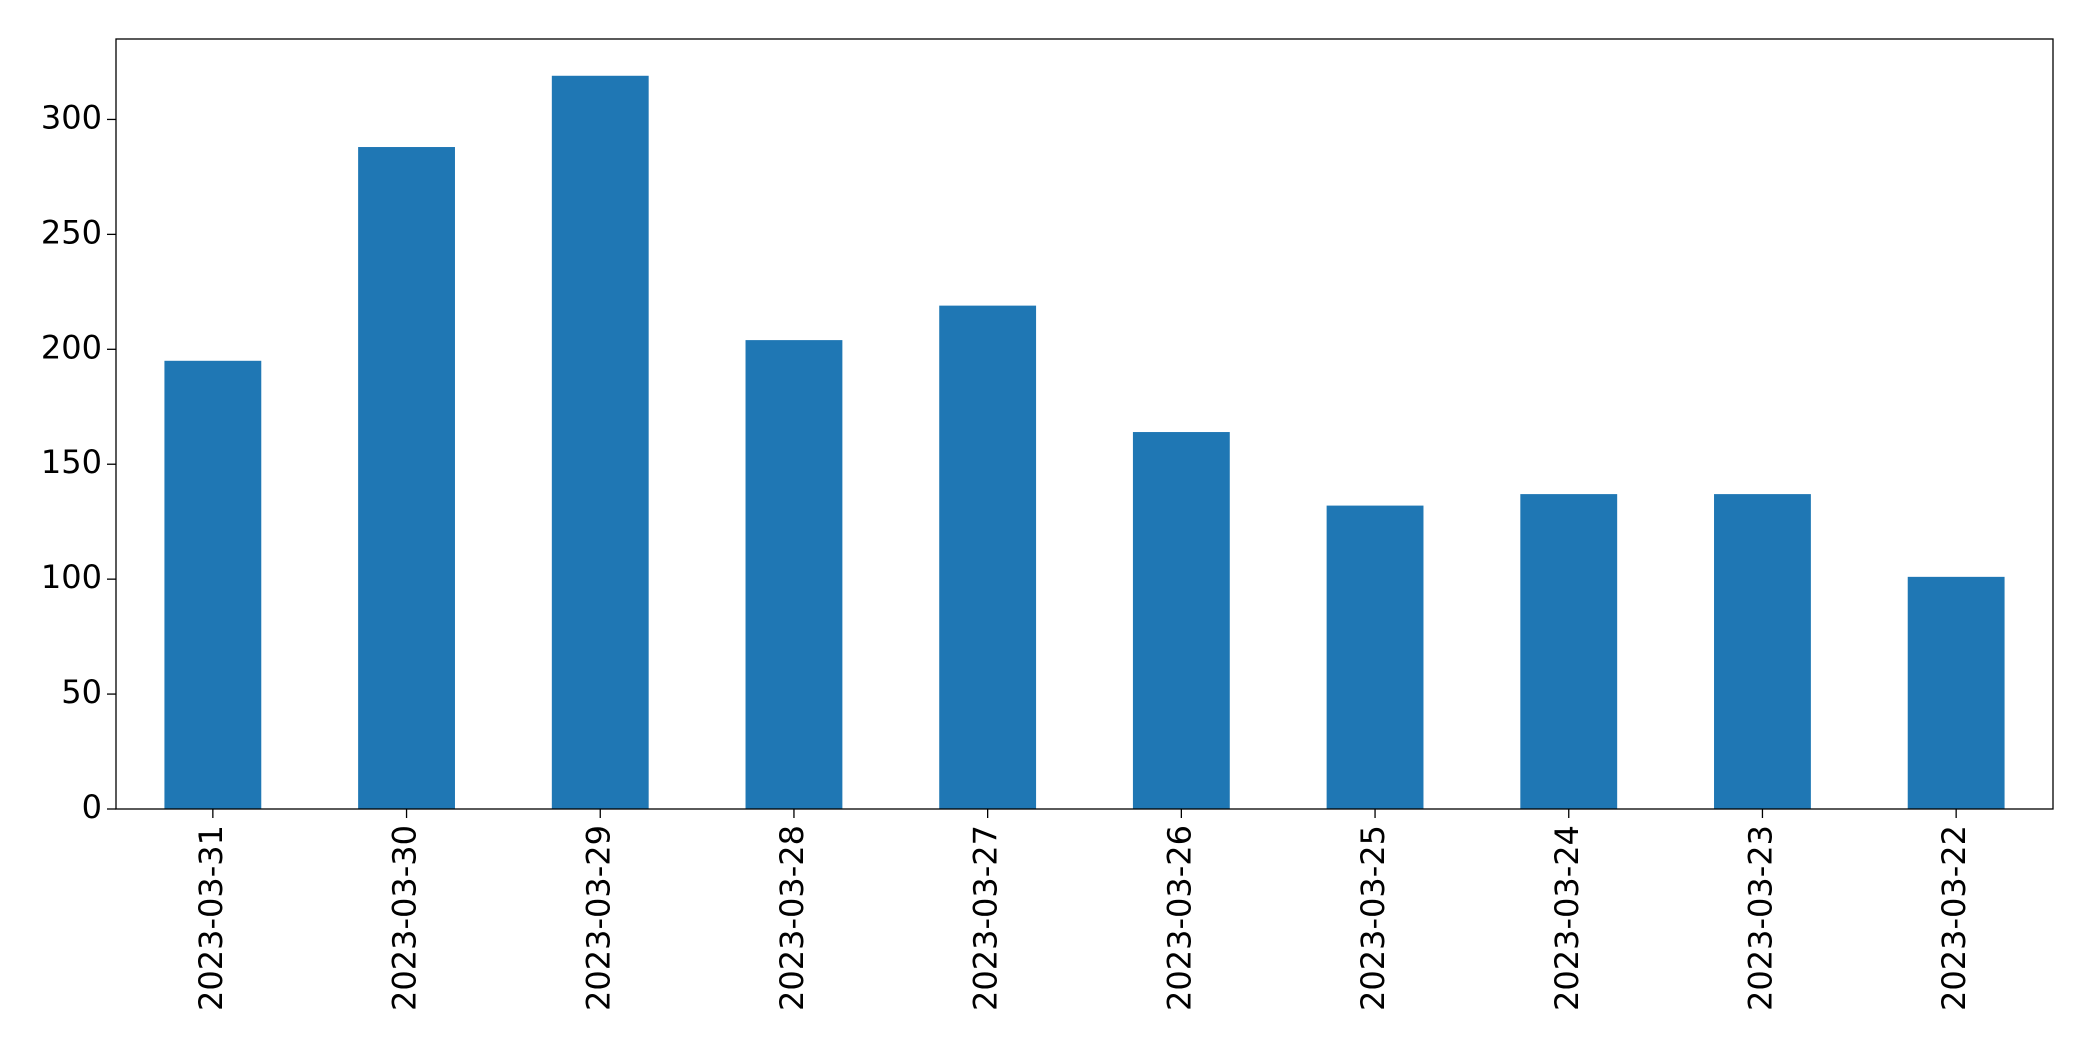  What do you see at coordinates (405, 918) in the screenshot?
I see `x-tick-label: 2023-03-30` at bounding box center [405, 918].